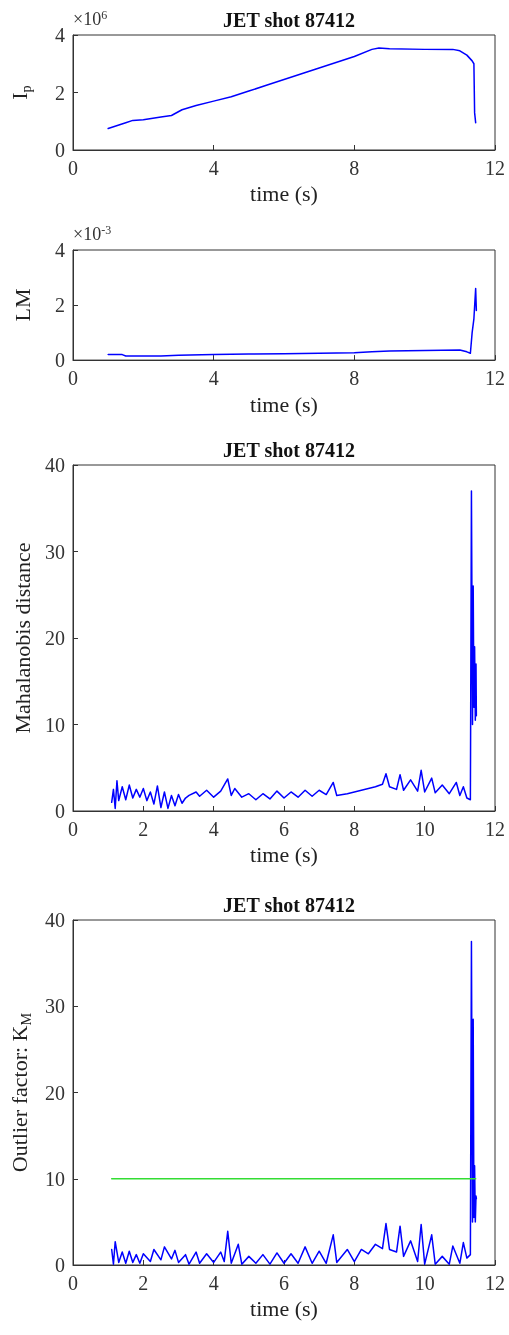 This screenshot has height=1335, width=509. Describe the element at coordinates (22, 305) in the screenshot. I see `y-axis-title: LM` at that location.